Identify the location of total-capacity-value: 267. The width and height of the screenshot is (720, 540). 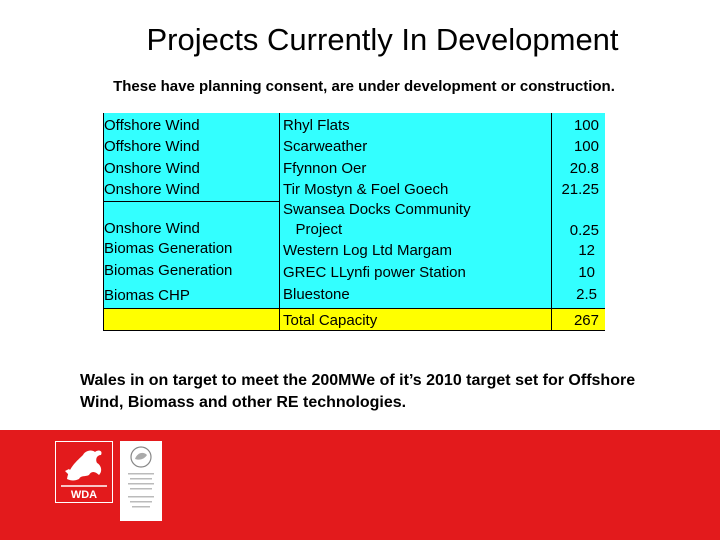
(586, 320).